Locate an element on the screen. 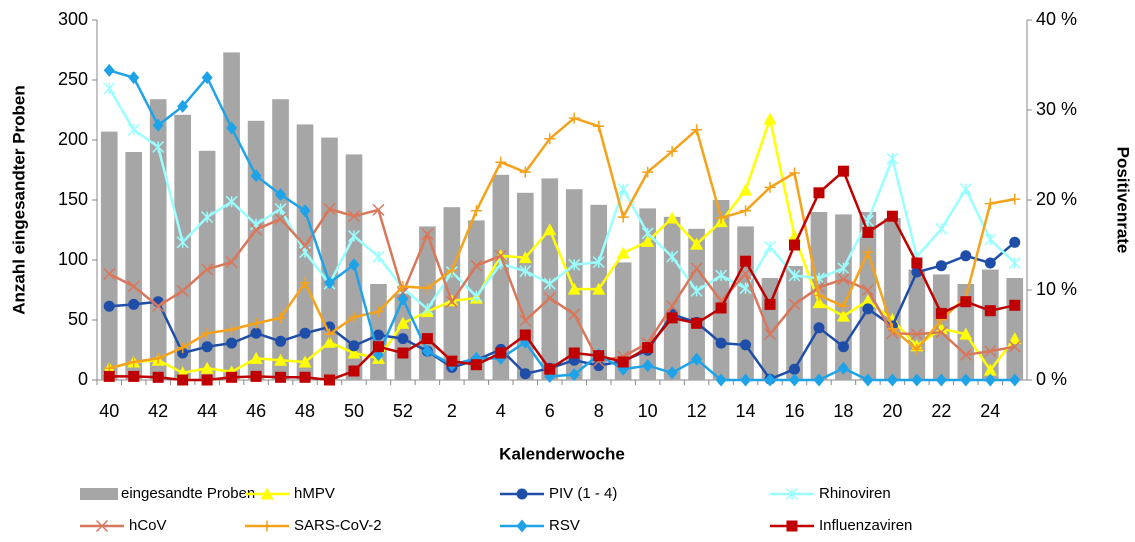 The height and width of the screenshot is (542, 1135). legend-label: hCoV is located at coordinates (148, 525).